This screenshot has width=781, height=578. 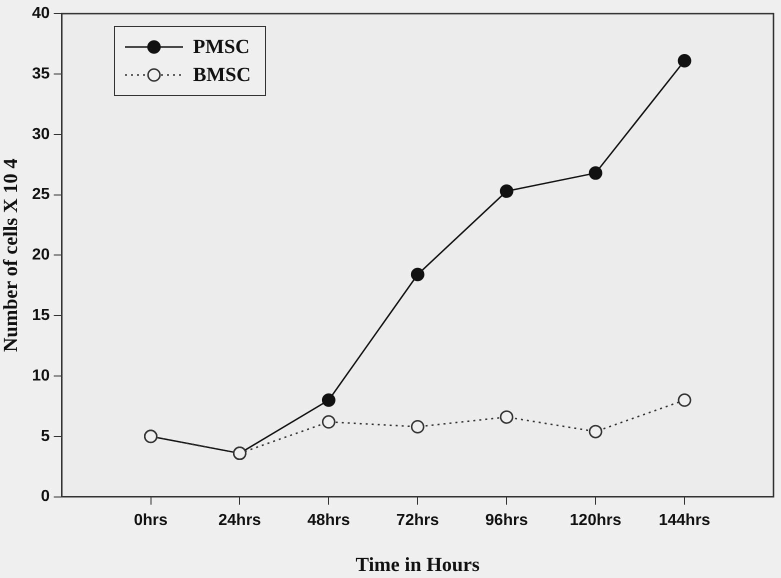 What do you see at coordinates (41, 73) in the screenshot?
I see `y-tick-label: 35` at bounding box center [41, 73].